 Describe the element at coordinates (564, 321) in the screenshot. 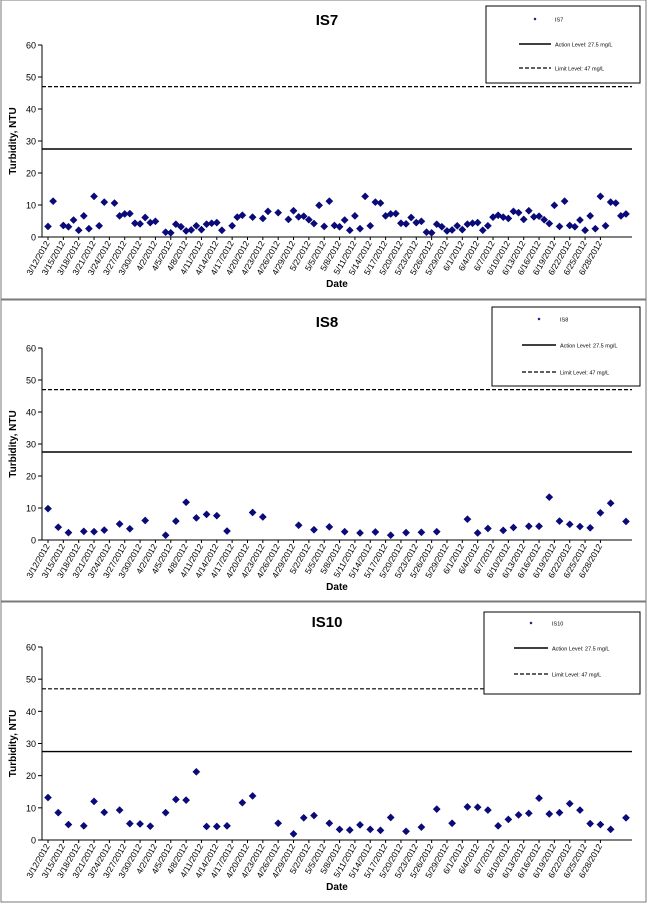

I see `legend-entry: IS8` at that location.